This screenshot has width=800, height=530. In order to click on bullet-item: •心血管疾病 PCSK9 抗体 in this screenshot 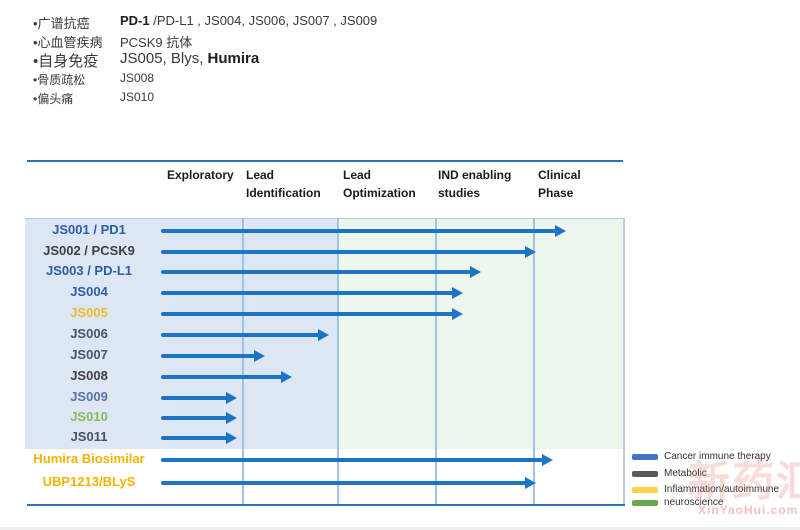, I will do `click(112, 41)`.